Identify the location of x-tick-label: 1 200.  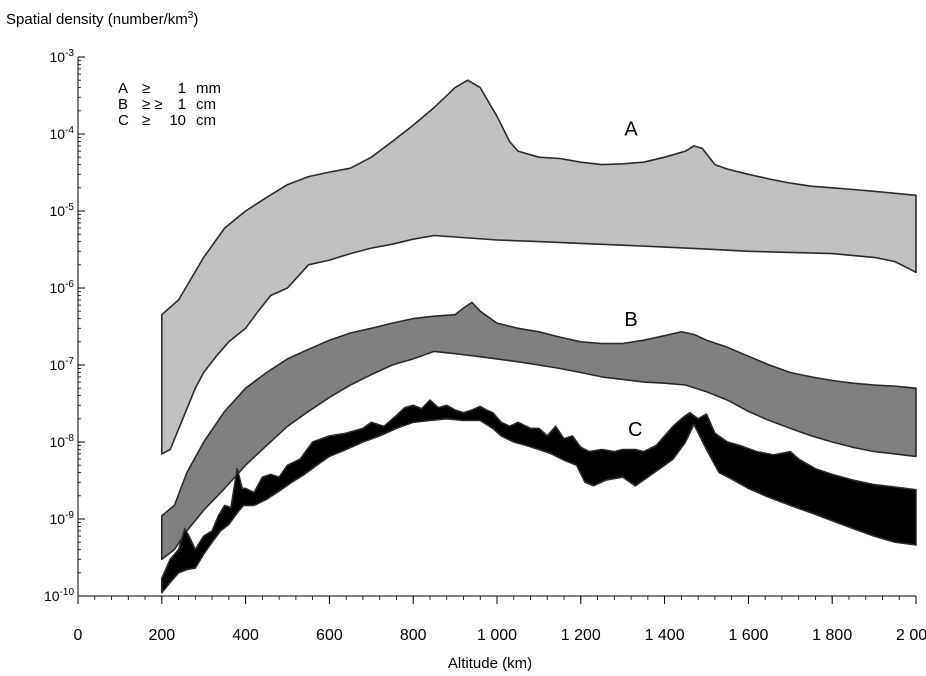
(581, 635).